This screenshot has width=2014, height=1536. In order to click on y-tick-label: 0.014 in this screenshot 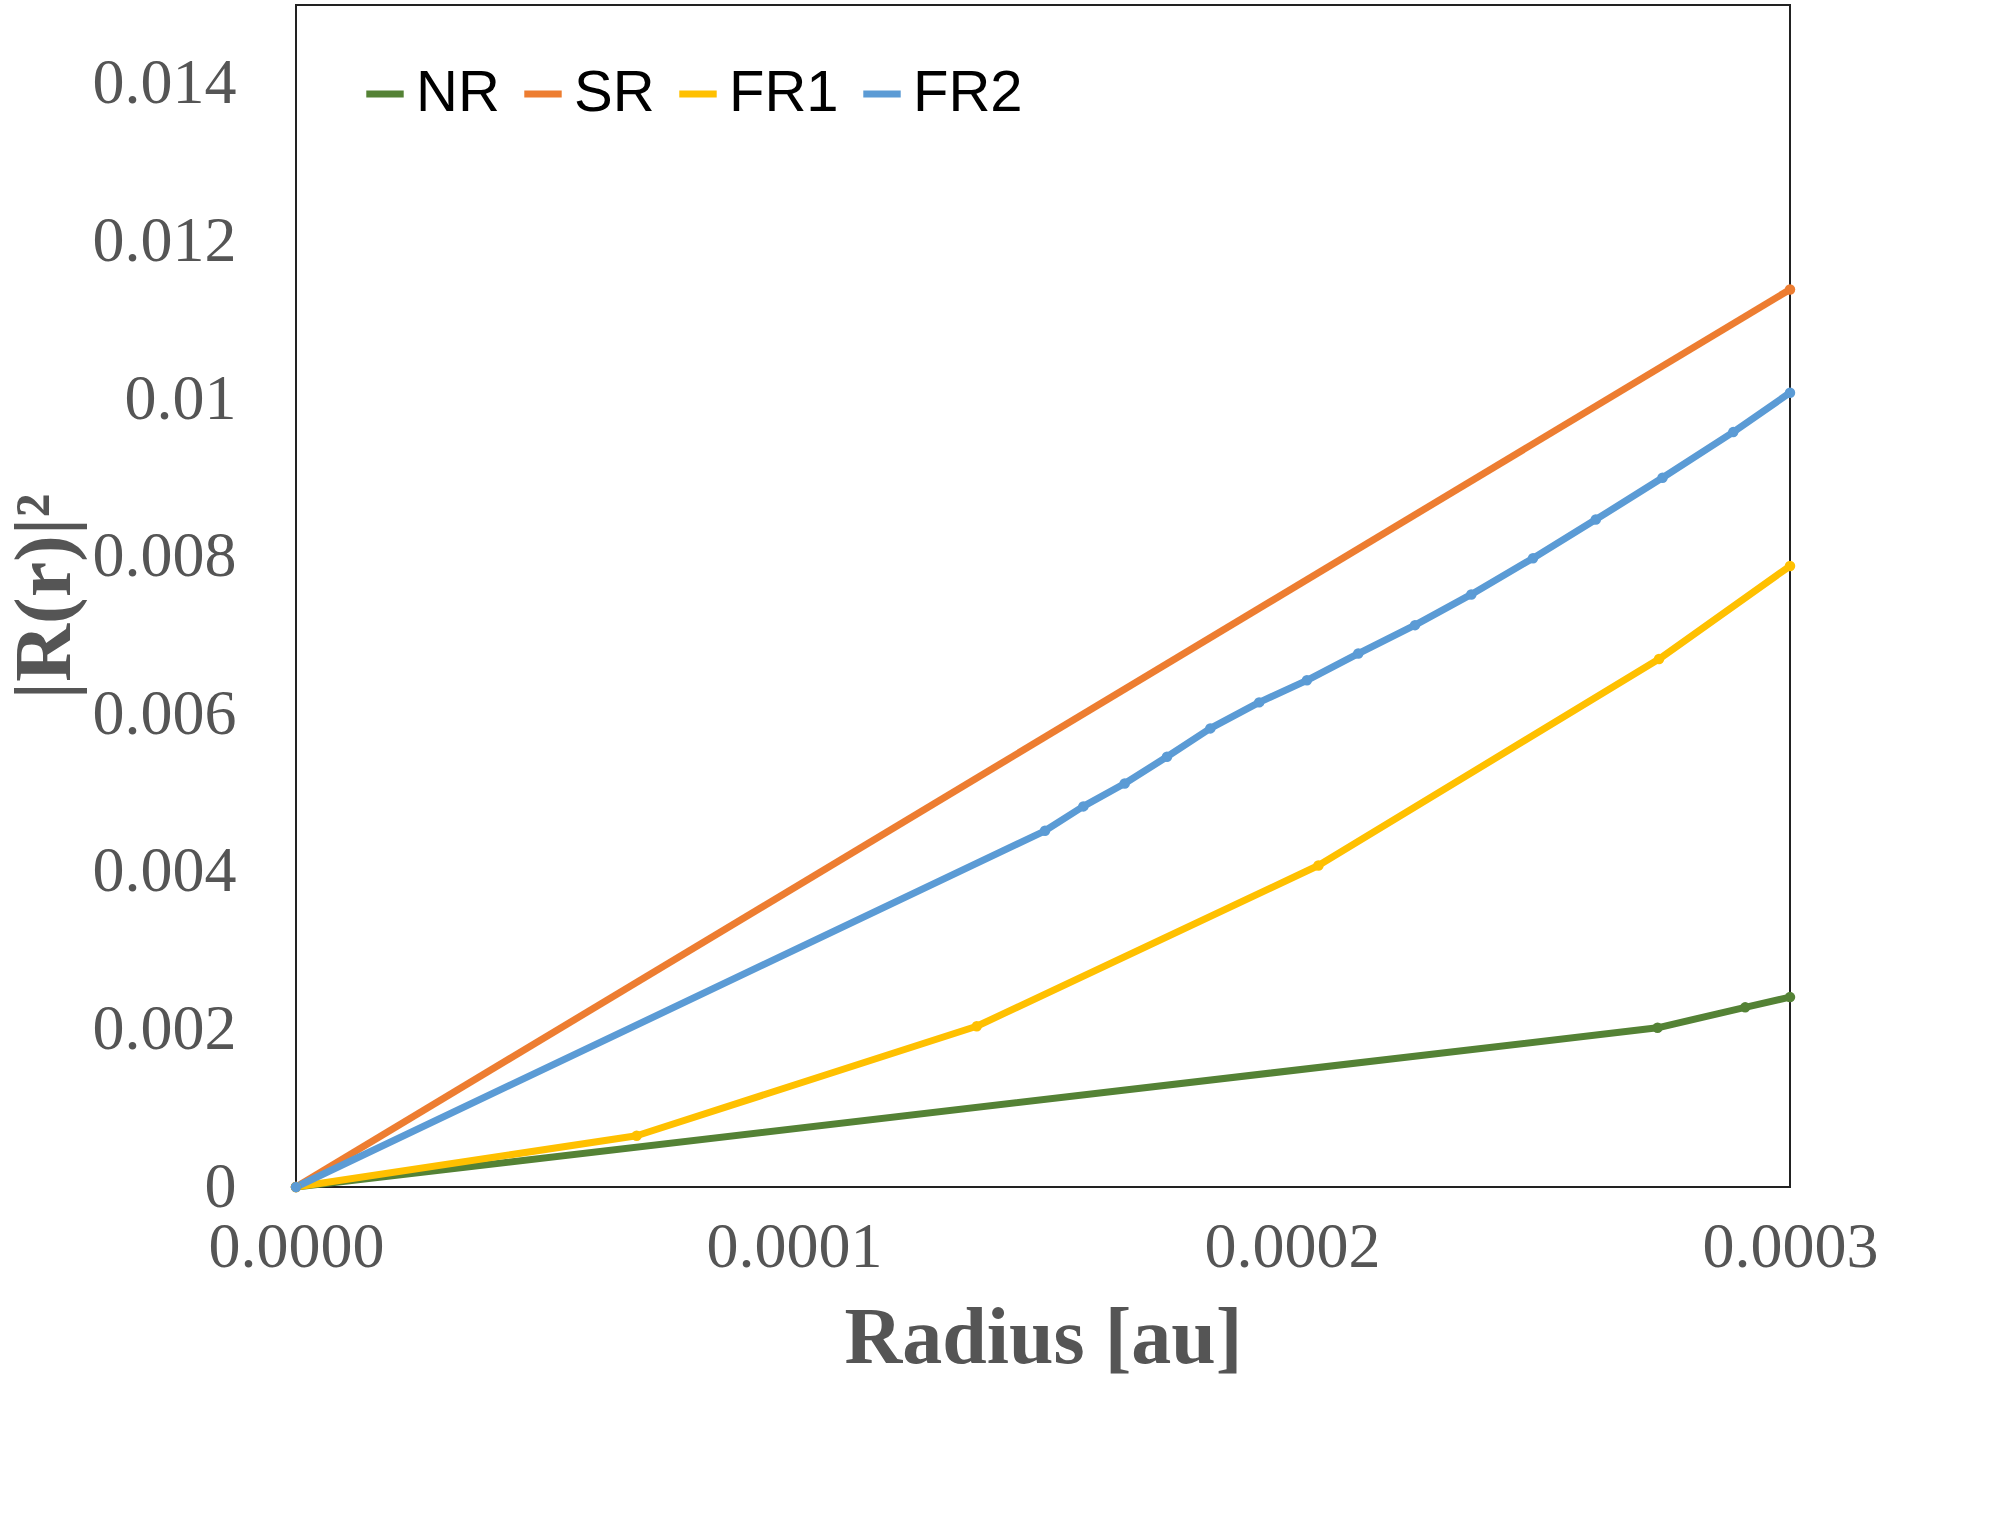, I will do `click(164, 82)`.